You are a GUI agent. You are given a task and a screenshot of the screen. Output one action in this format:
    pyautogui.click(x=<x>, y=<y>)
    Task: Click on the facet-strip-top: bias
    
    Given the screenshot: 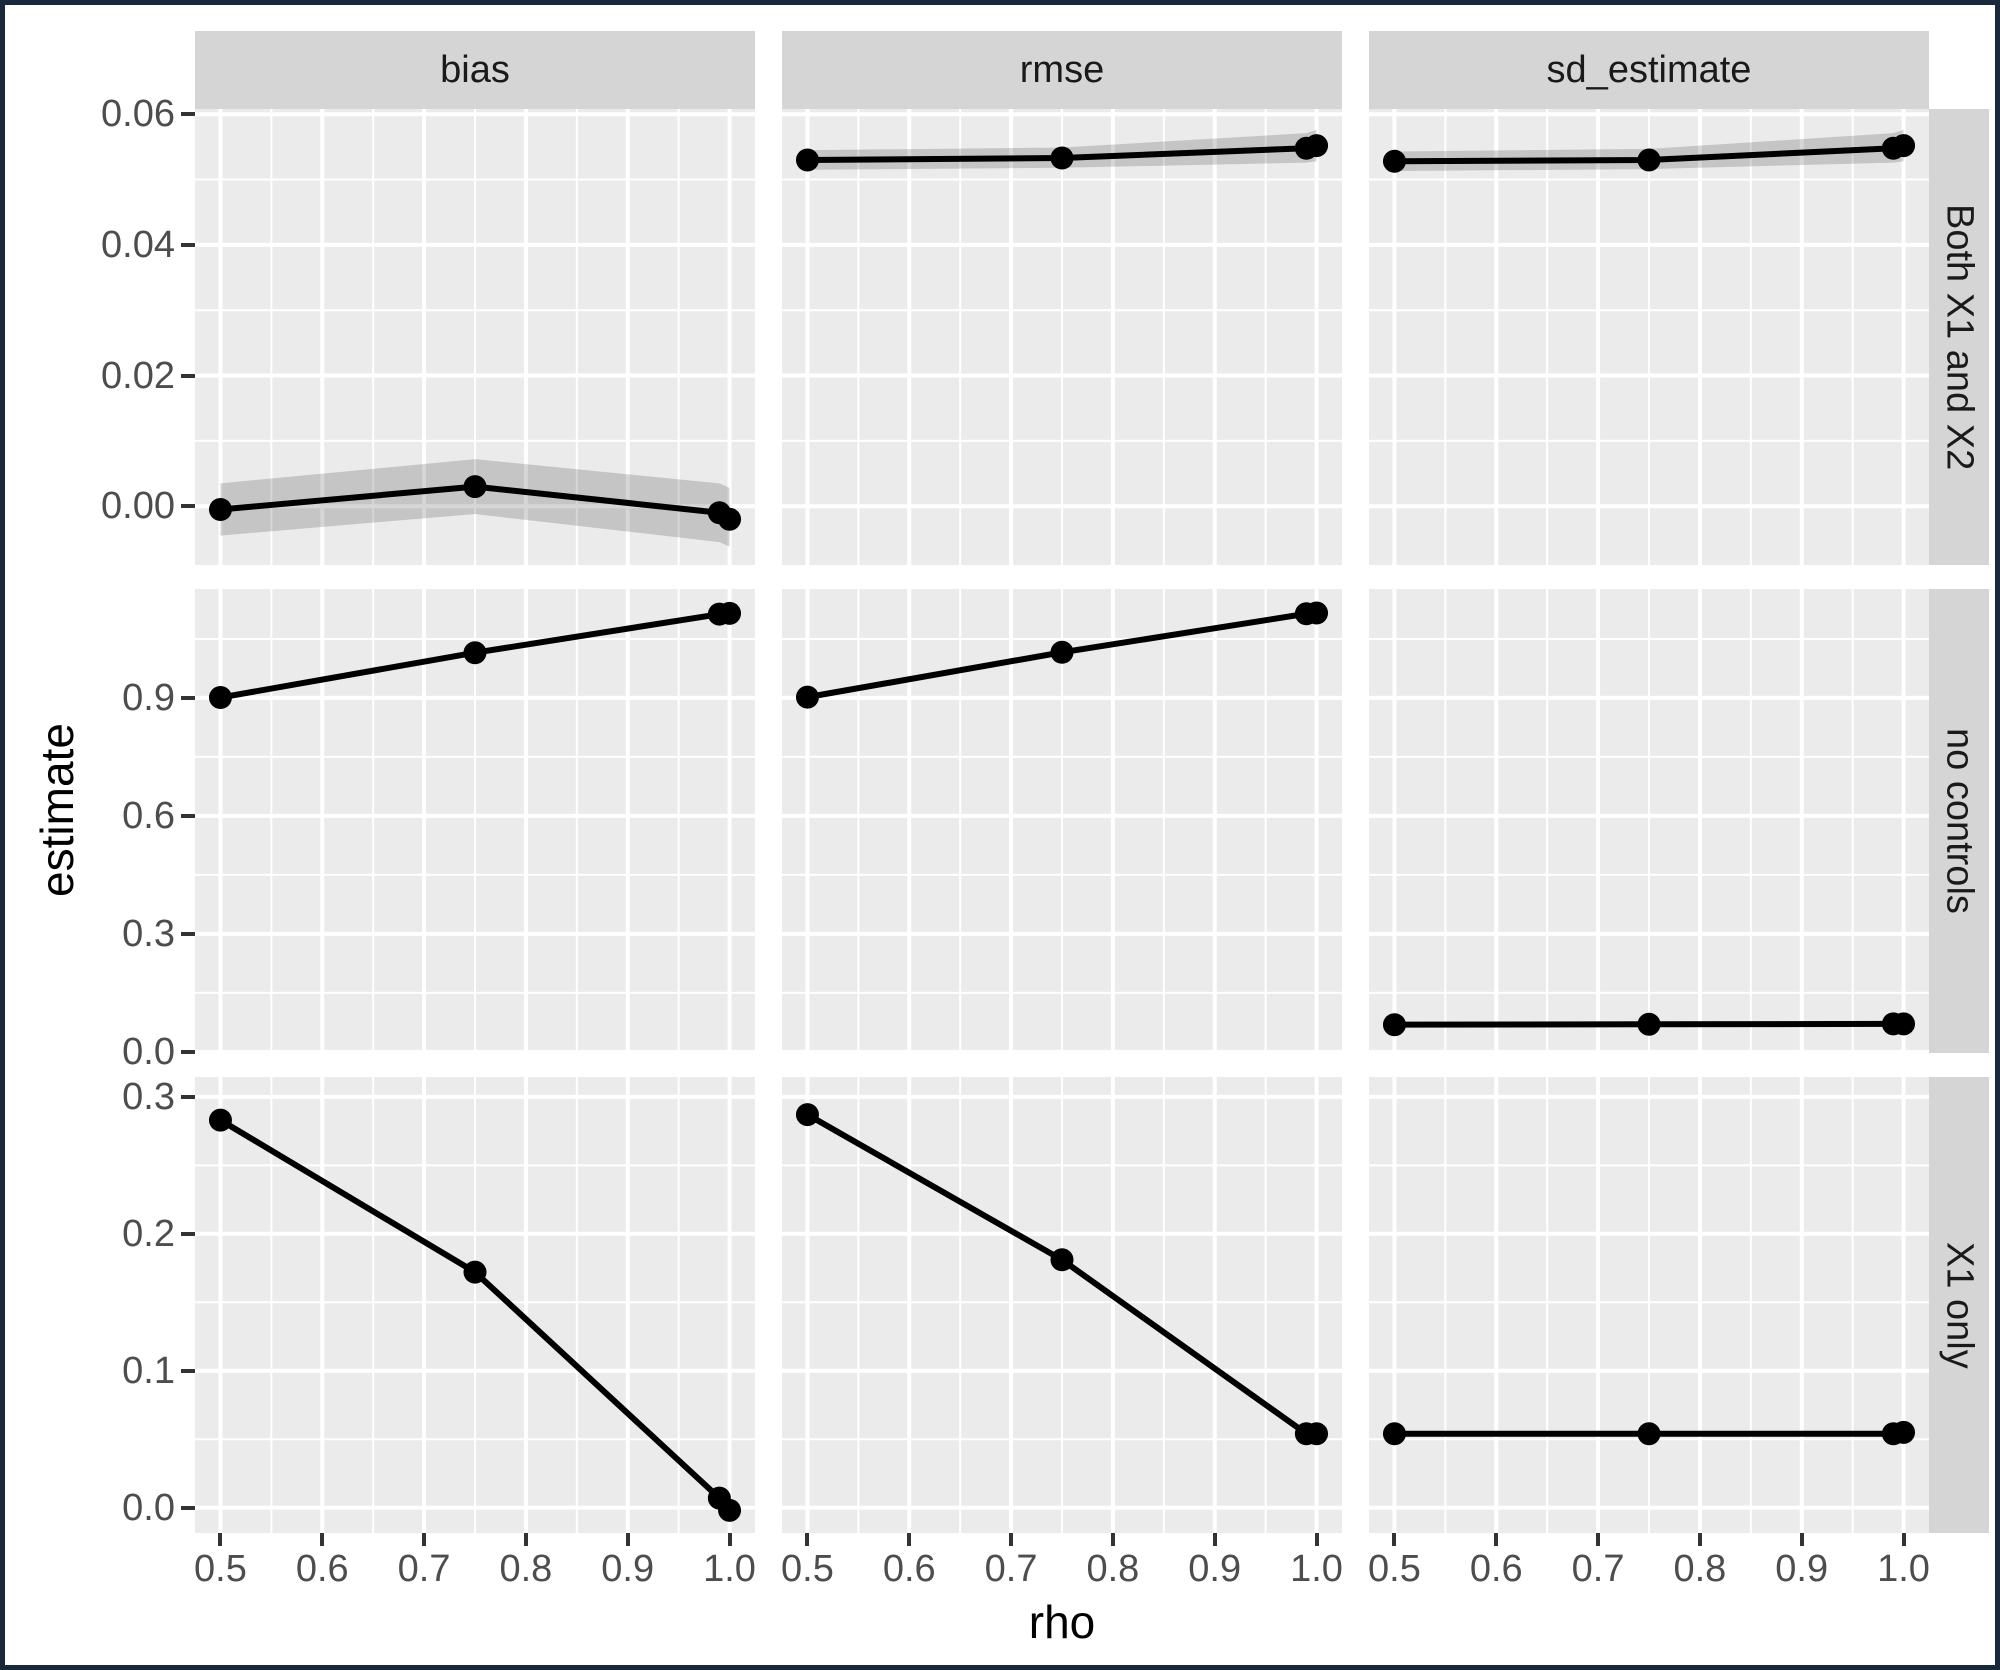 What is the action you would take?
    pyautogui.click(x=475, y=70)
    